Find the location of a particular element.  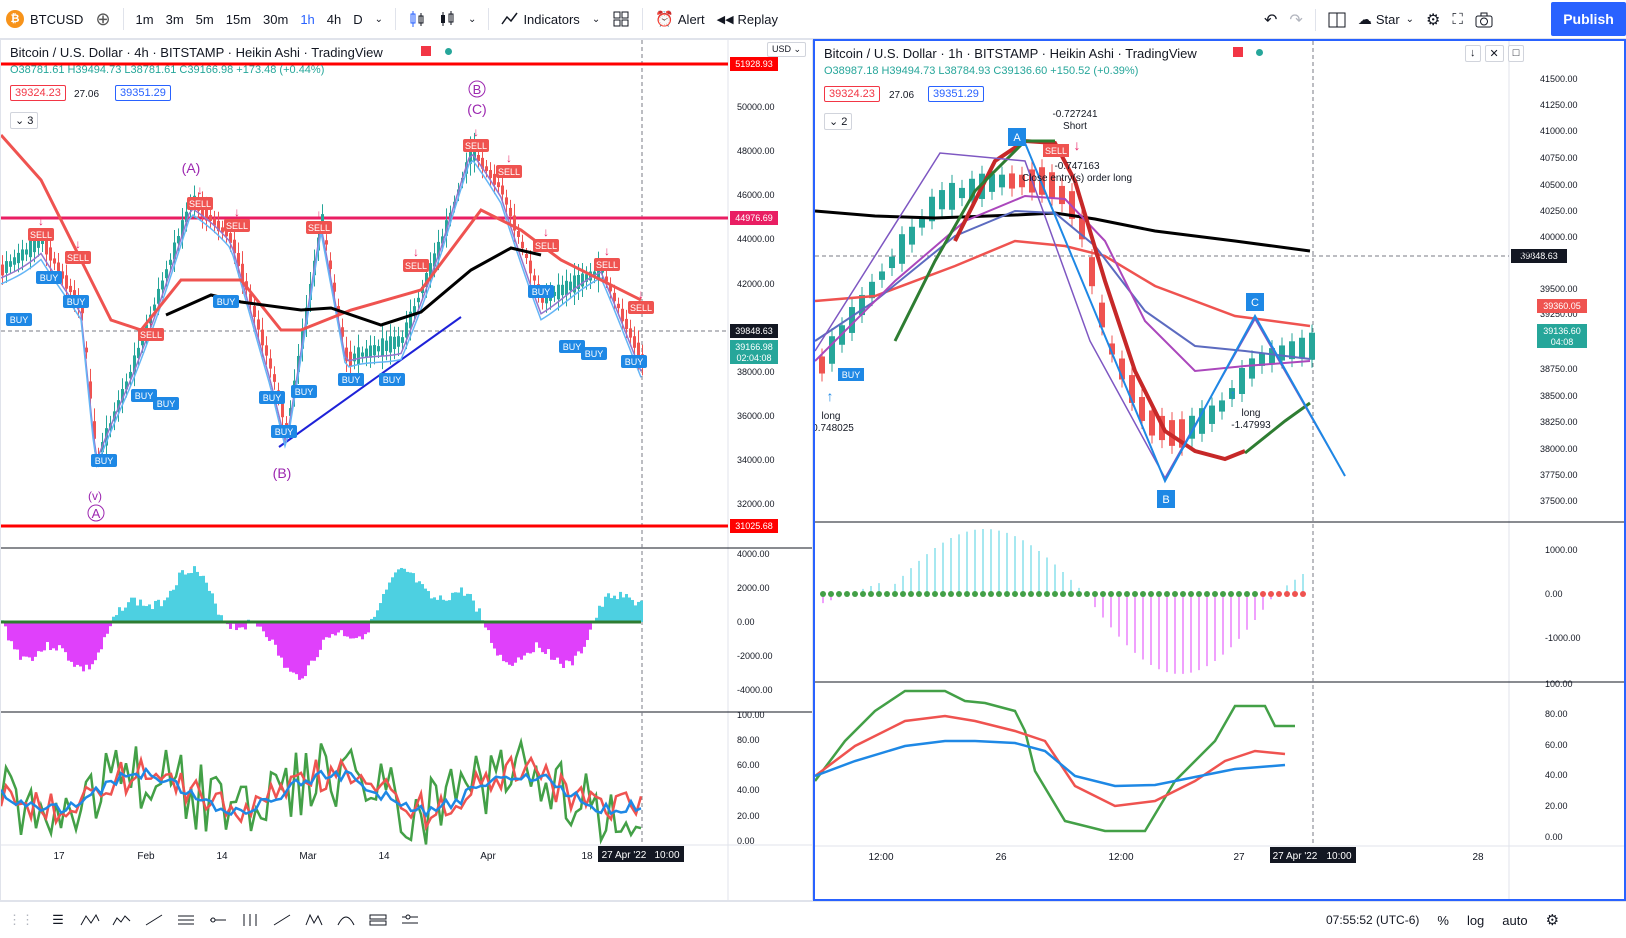

close-pane-icon: ✕ is located at coordinates (1494, 53).